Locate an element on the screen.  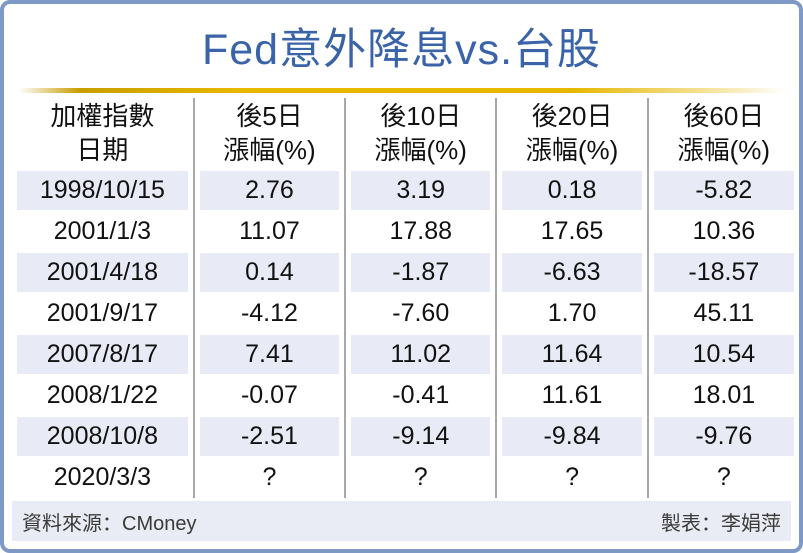
source-label: 資料來源：CMoney is located at coordinates (109, 523).